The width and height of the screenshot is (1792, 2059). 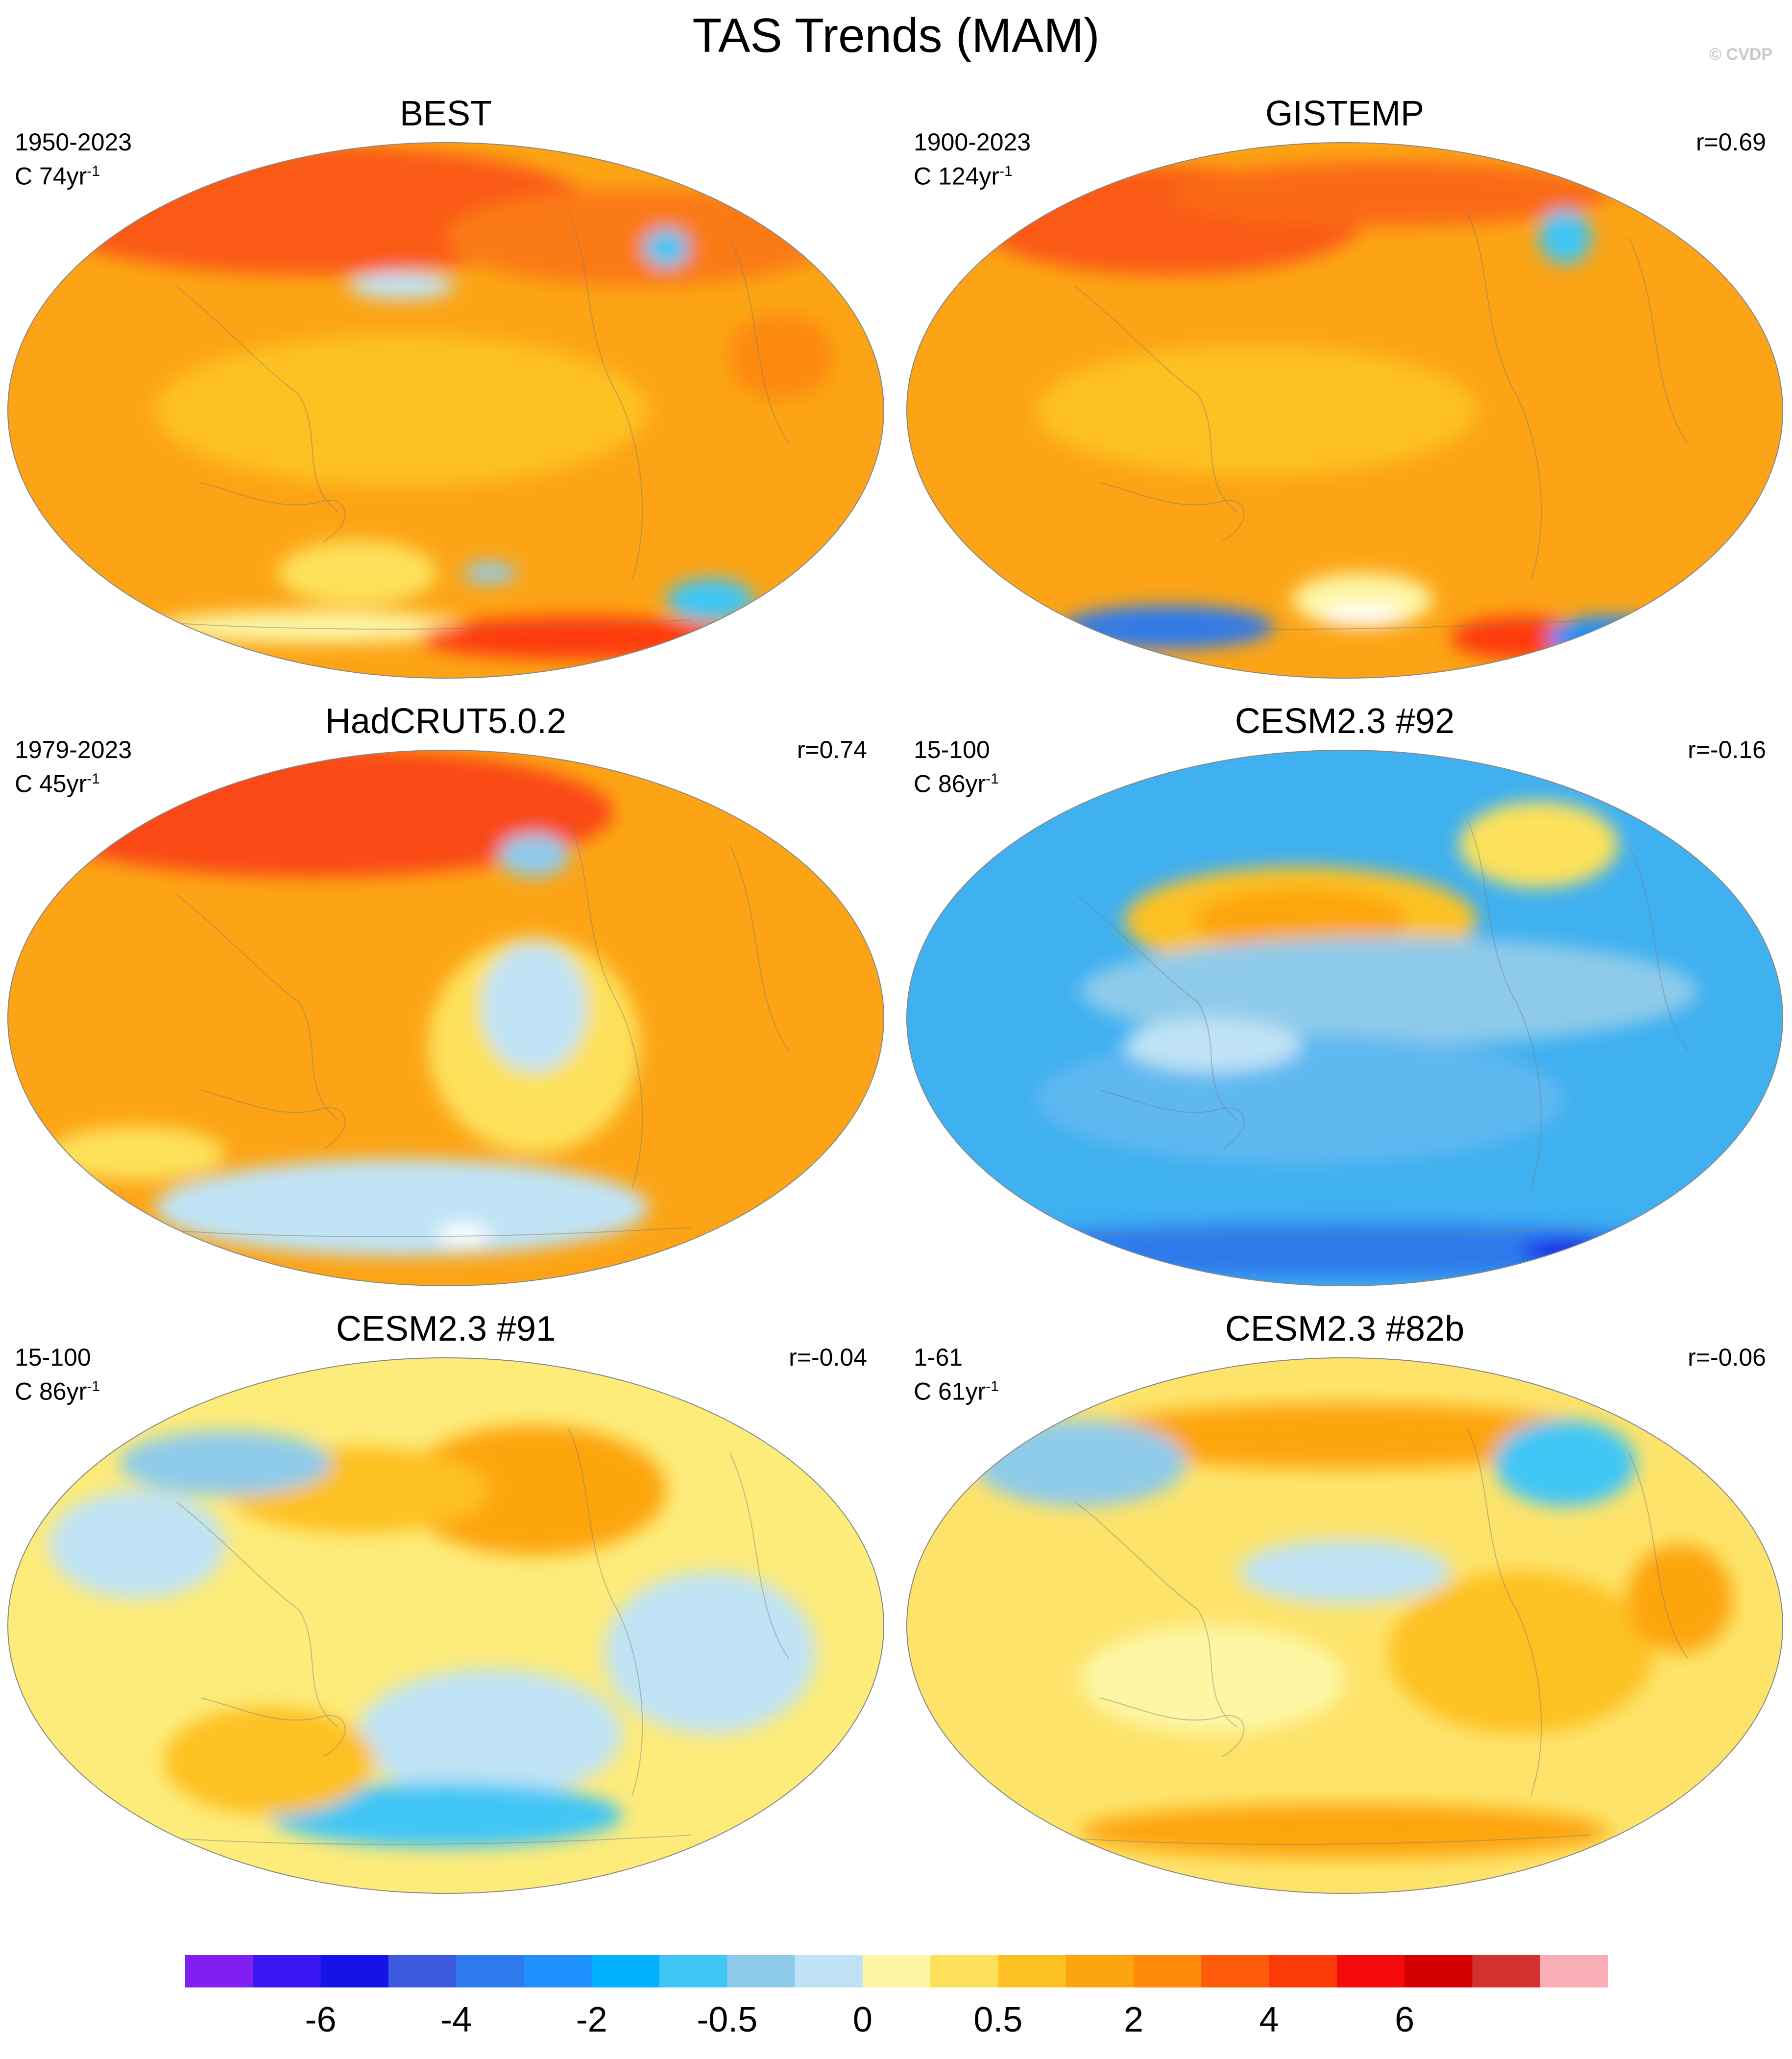 I want to click on trend-units-text: C 45yr, so click(x=51, y=784).